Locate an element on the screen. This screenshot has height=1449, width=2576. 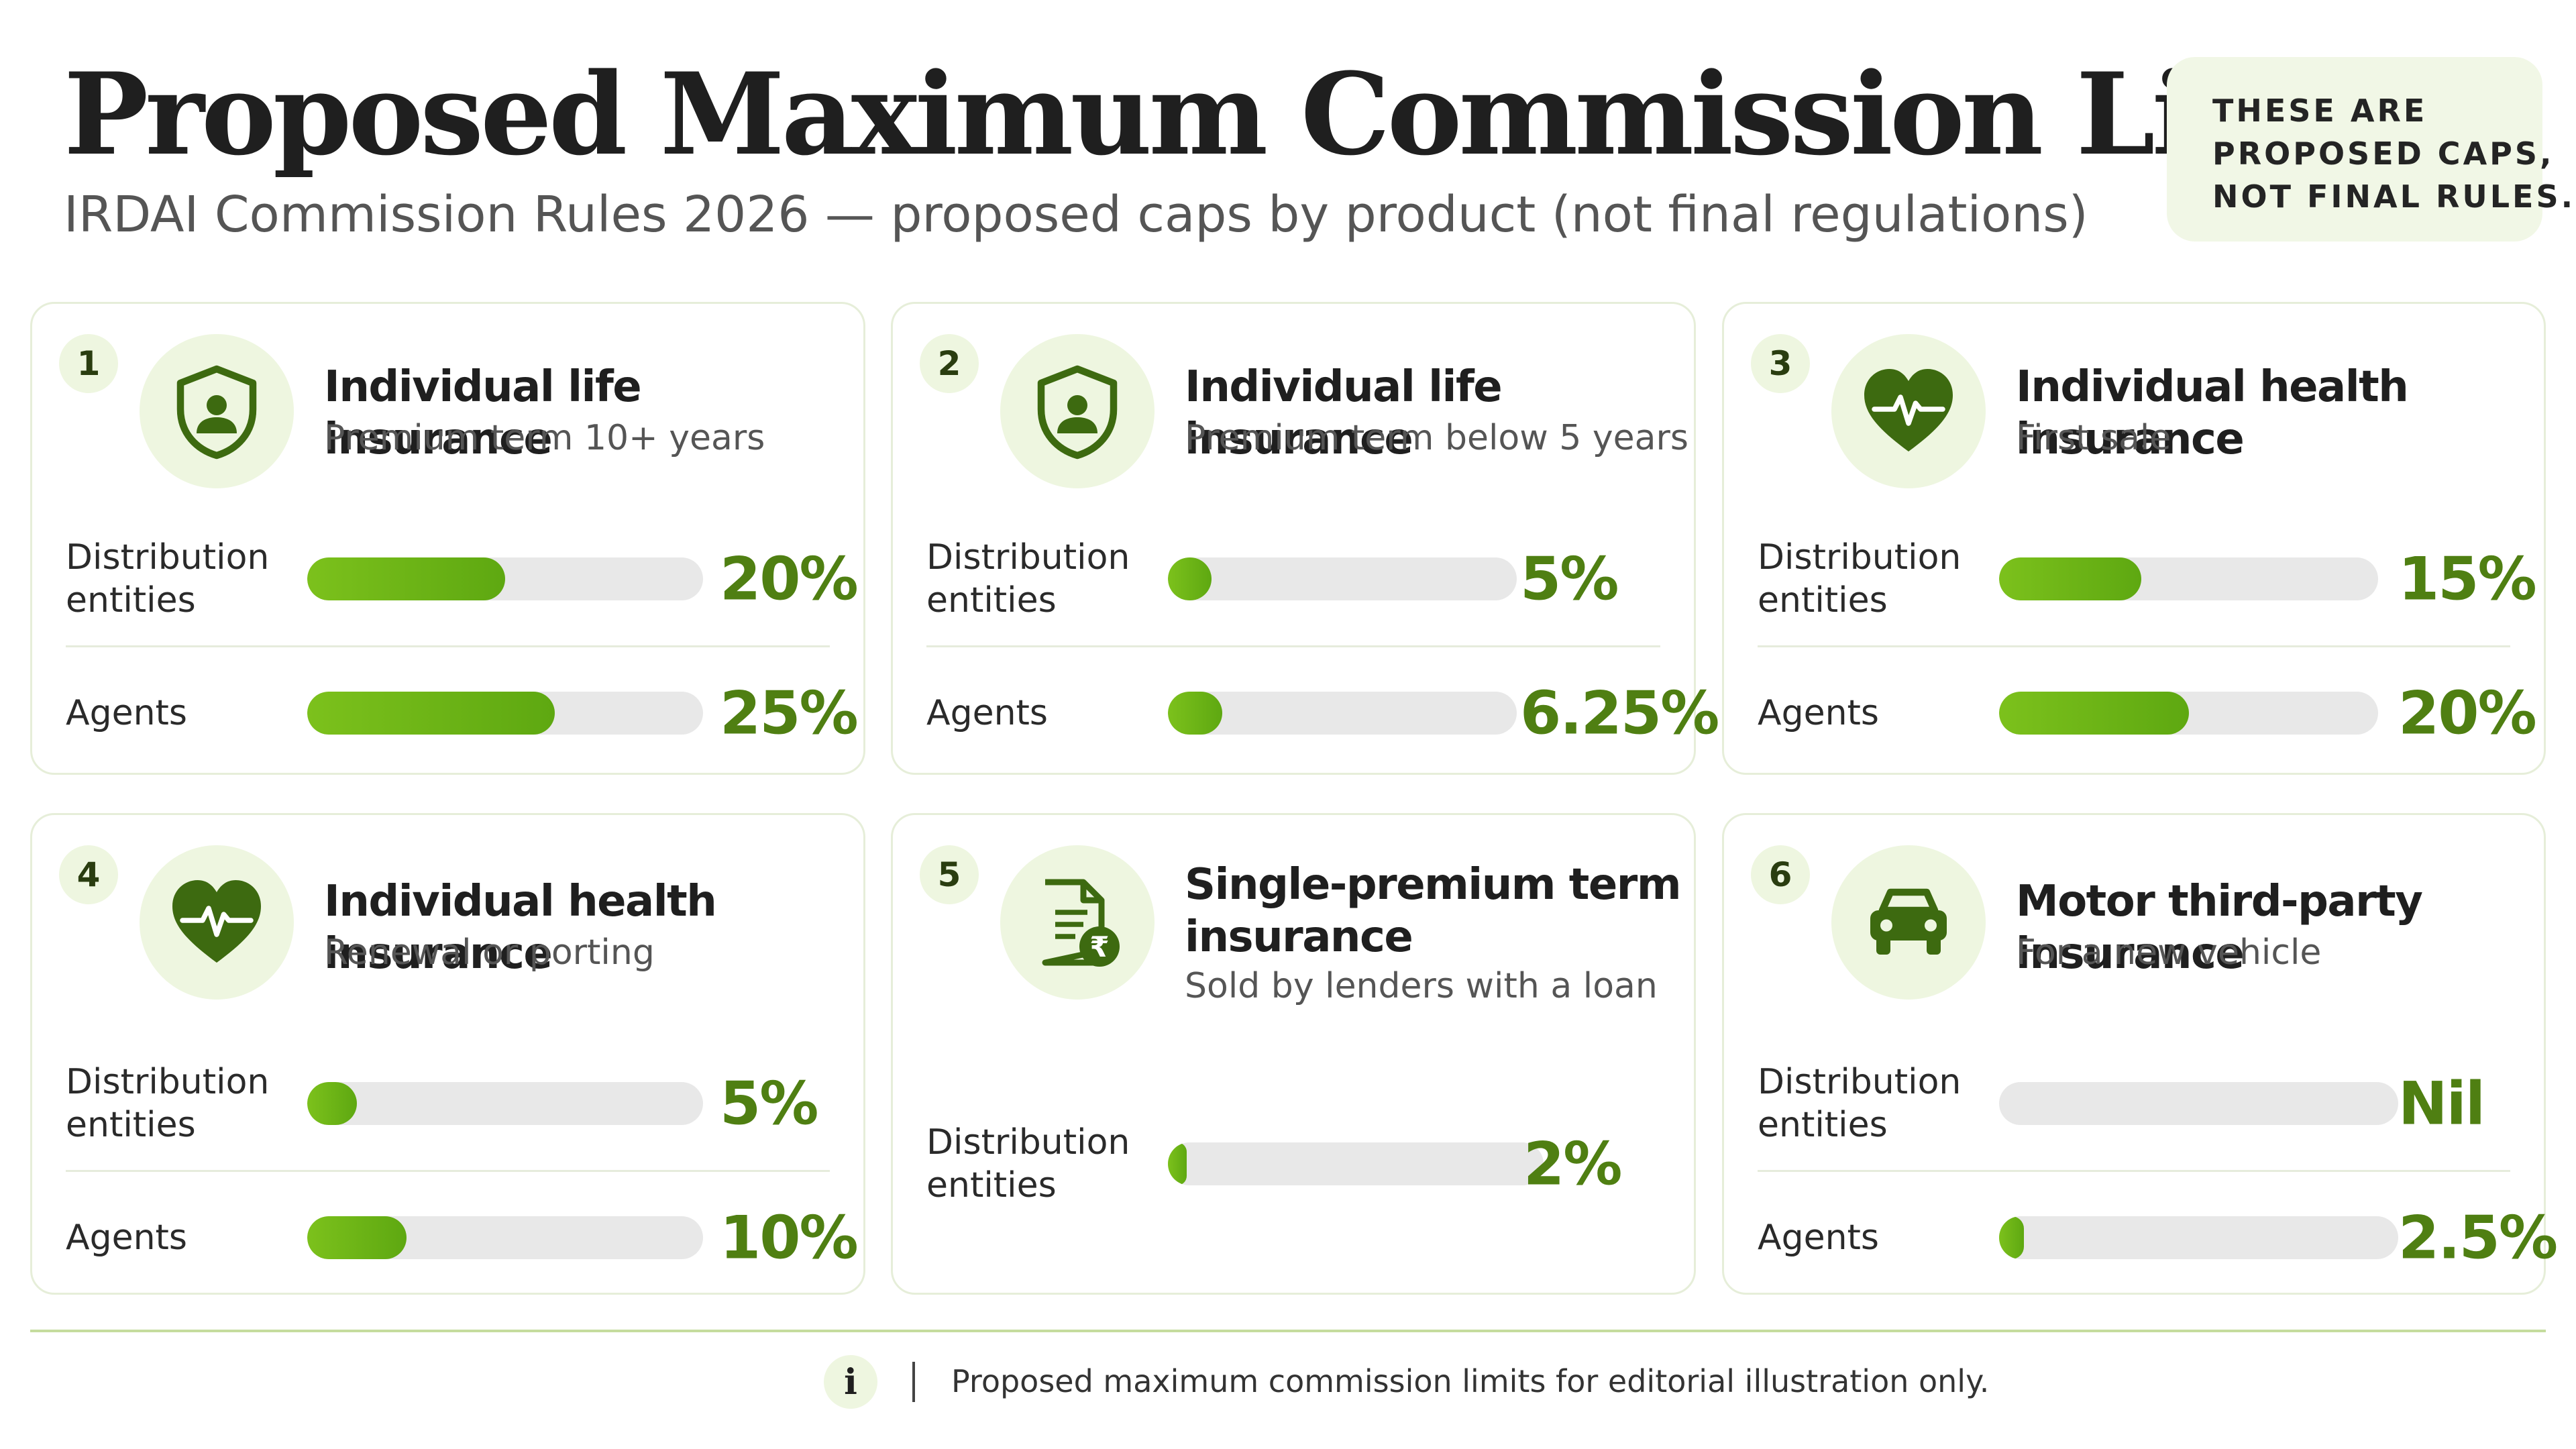
page-title: Proposed Maximum Commission Limits is located at coordinates (1261, 114).